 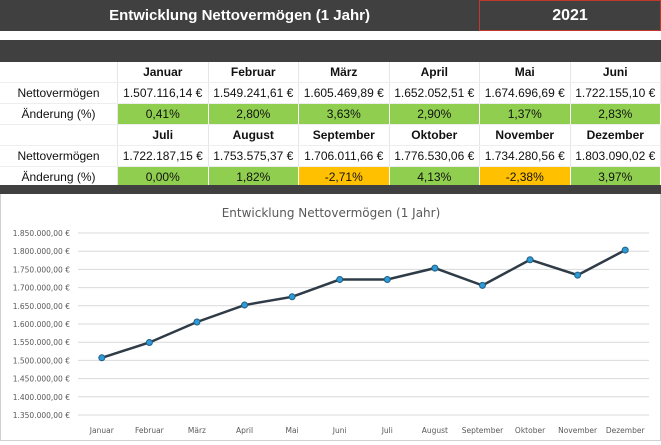 I want to click on value-cell: 1.722.155,10 €, so click(x=615, y=93).